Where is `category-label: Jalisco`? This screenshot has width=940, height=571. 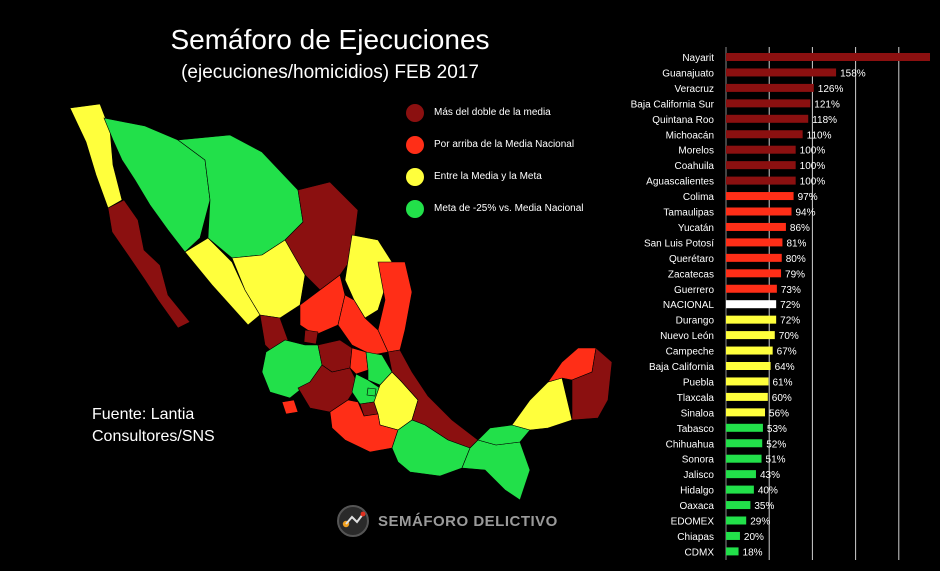 category-label: Jalisco is located at coordinates (698, 475).